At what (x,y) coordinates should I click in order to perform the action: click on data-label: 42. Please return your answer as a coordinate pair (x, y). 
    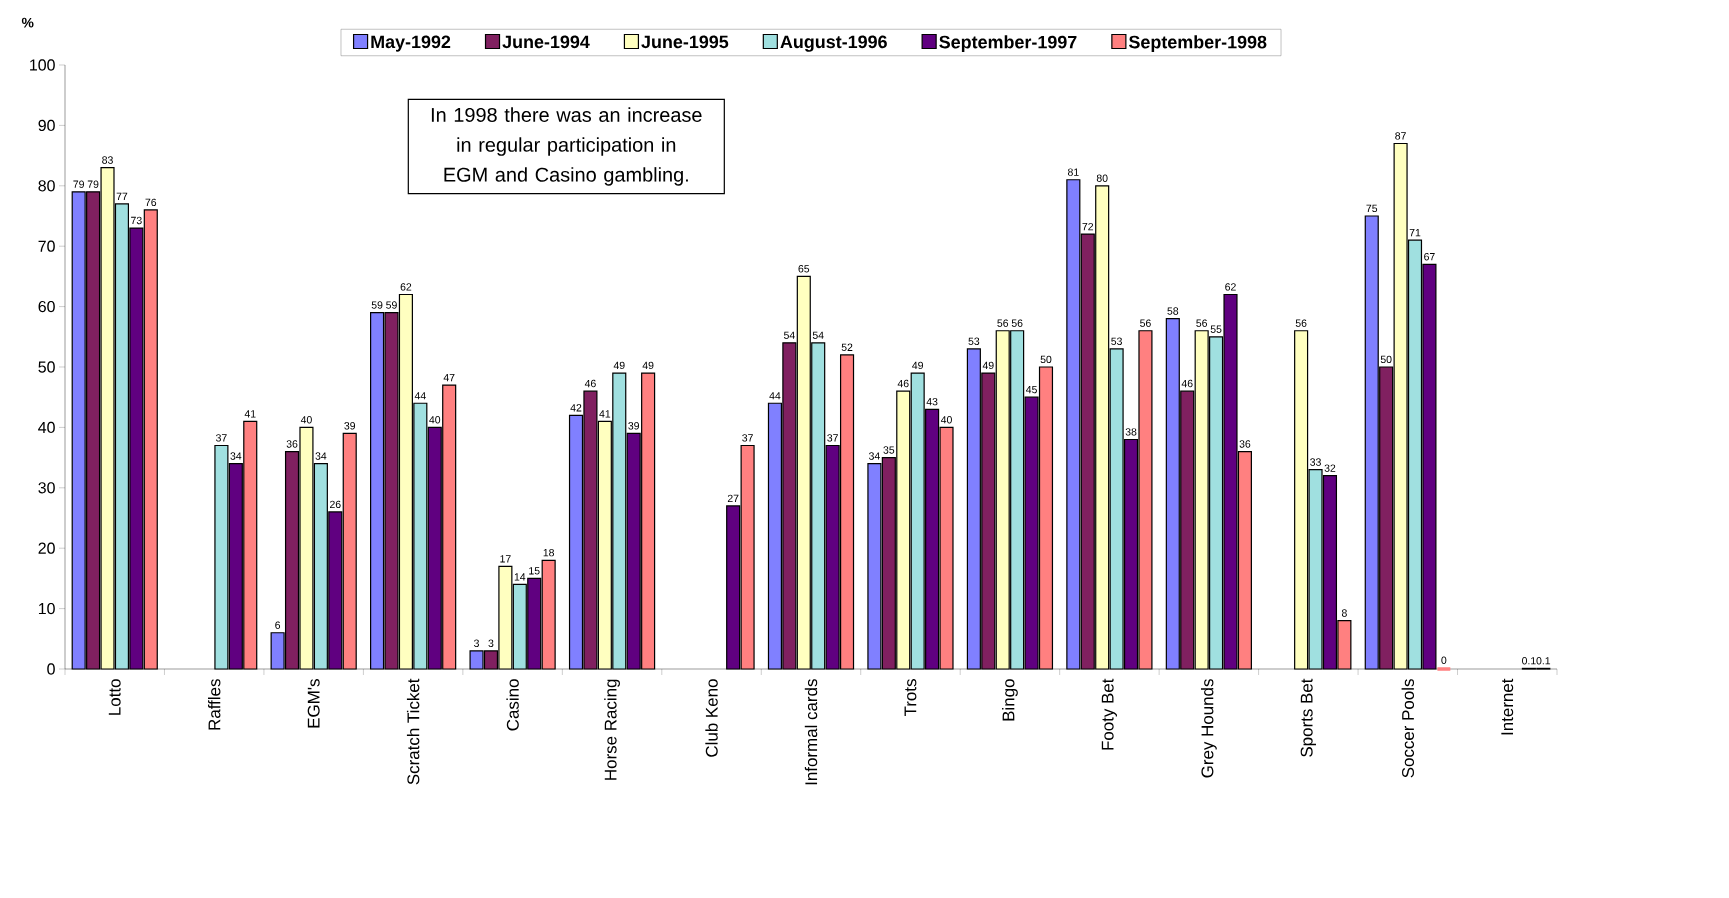
    Looking at the image, I should click on (576, 408).